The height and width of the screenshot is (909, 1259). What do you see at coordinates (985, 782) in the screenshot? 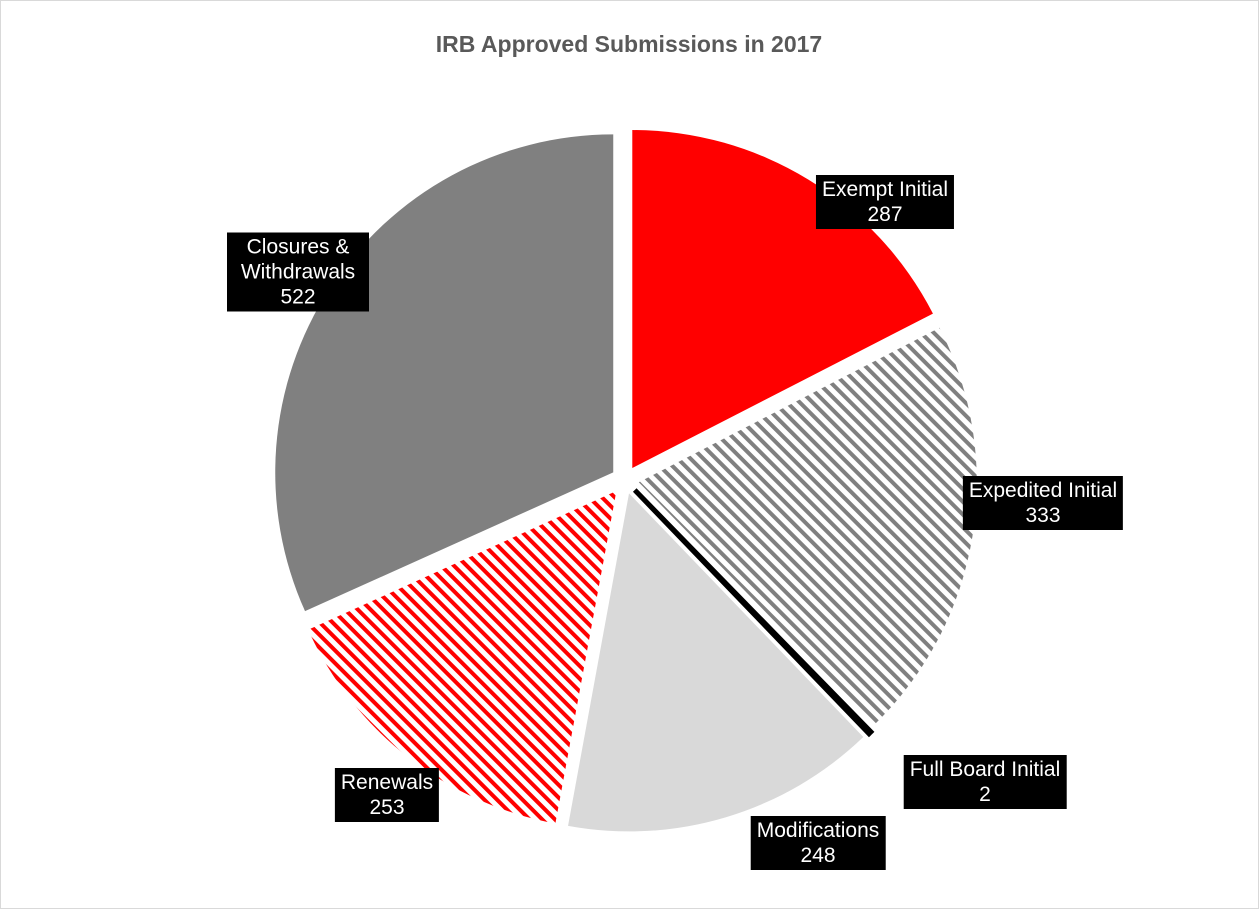
I see `data-label: Full Board Initial 2` at bounding box center [985, 782].